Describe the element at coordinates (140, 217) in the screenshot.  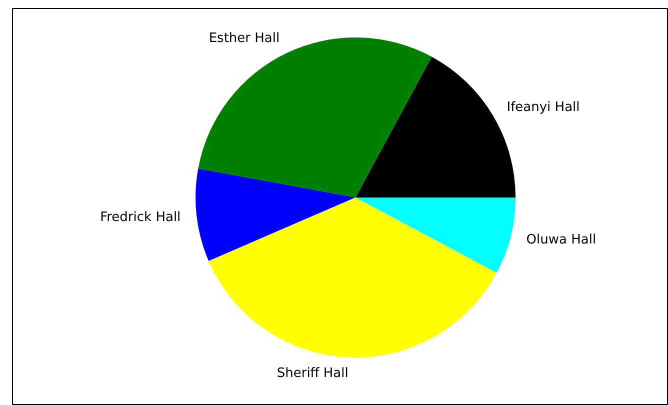
I see `slice-label: Fredrick Hall` at that location.